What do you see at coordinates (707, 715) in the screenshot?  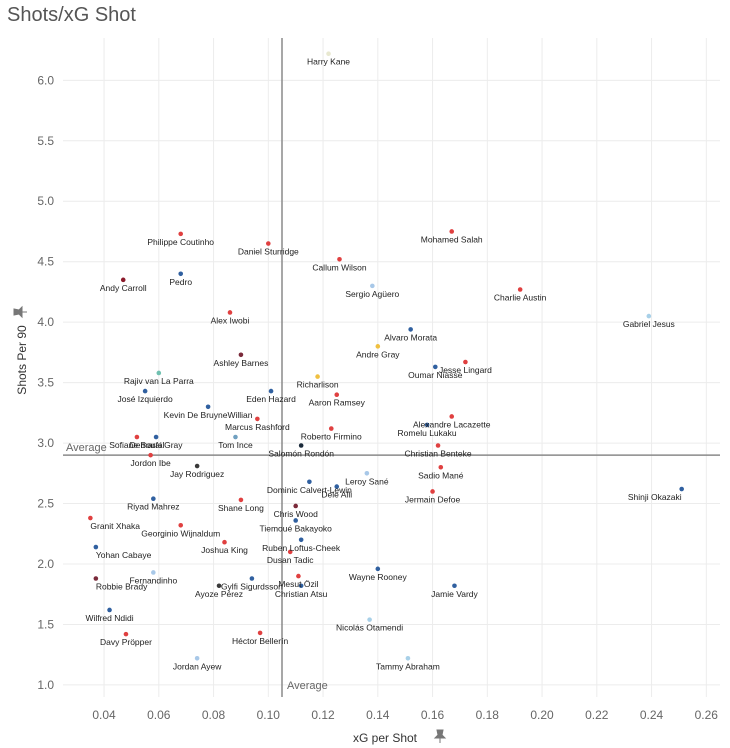 I see `x-tick-label-11: 0.26` at bounding box center [707, 715].